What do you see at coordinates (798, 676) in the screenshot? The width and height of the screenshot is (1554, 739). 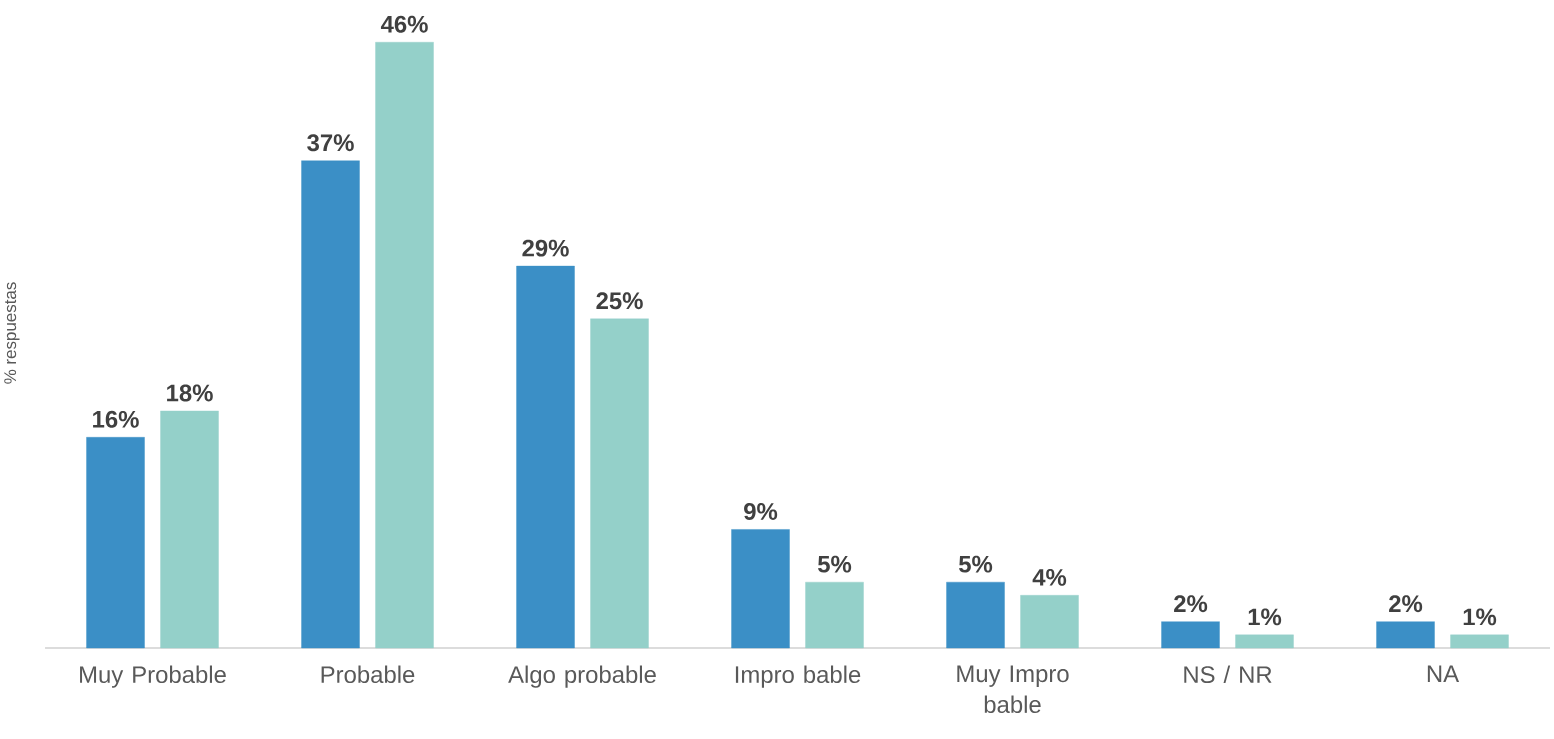 I see `x-tick-label: Impro bable` at bounding box center [798, 676].